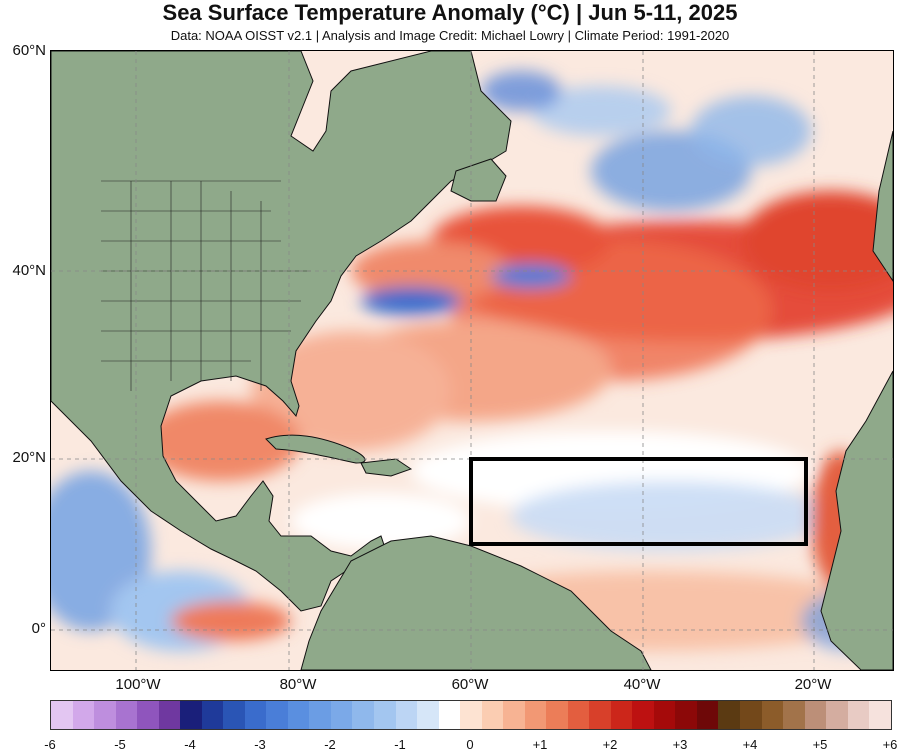 The image size is (900, 753). What do you see at coordinates (750, 744) in the screenshot?
I see `colorbar-tick-label: +4` at bounding box center [750, 744].